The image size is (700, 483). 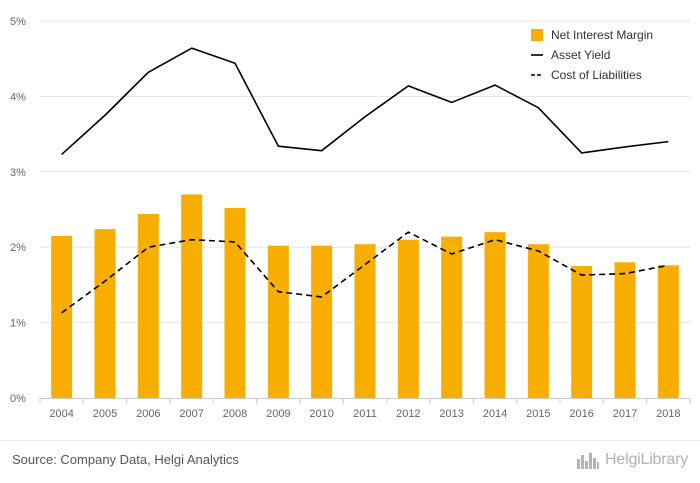 I want to click on helgi-library-logo: HelgiLibrary, so click(x=632, y=460).